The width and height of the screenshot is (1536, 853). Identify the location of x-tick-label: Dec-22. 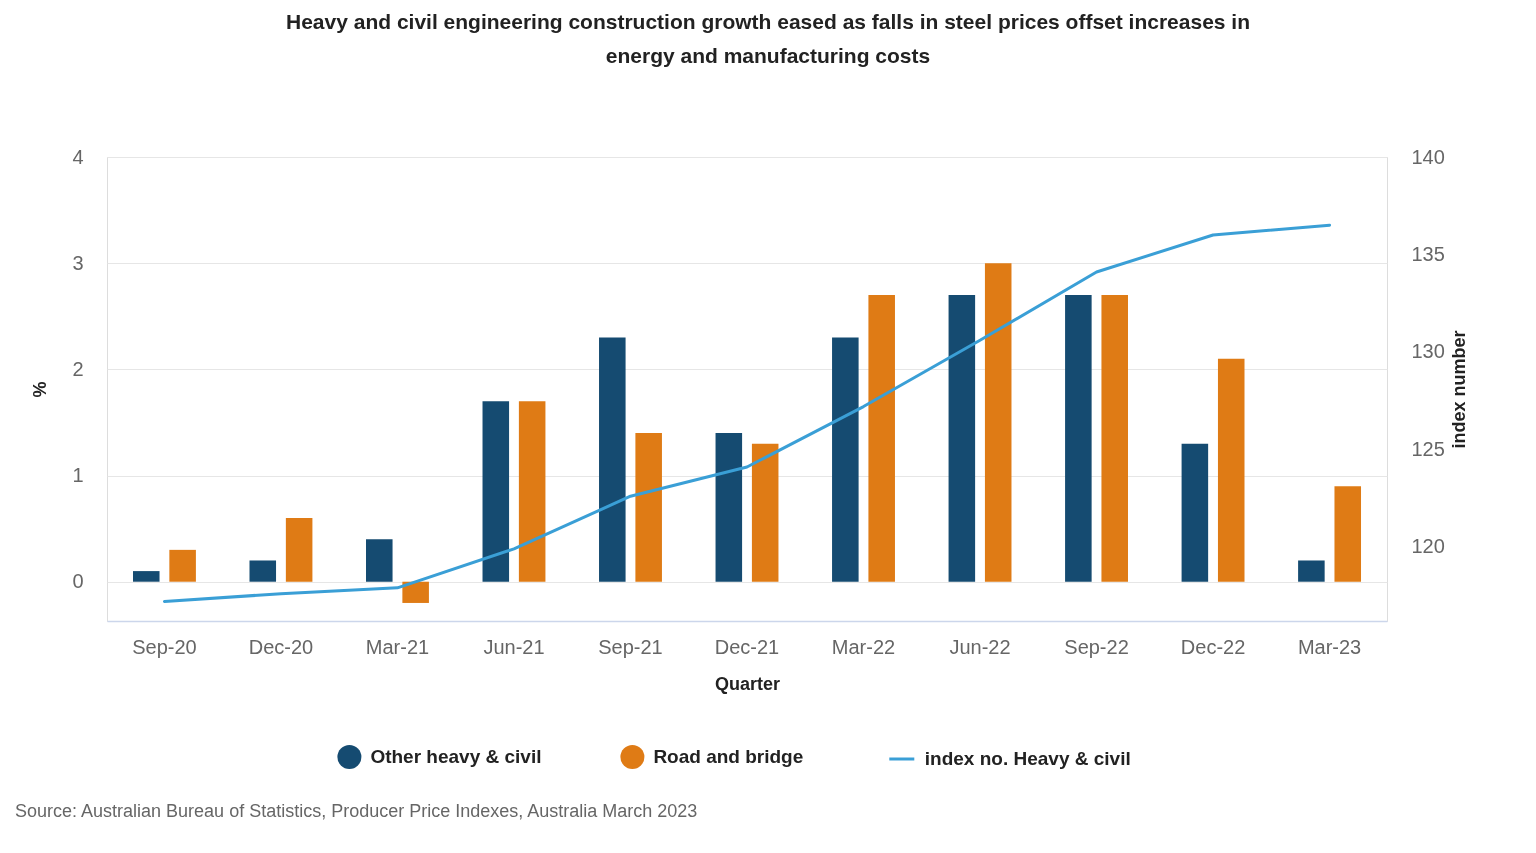
(1213, 646).